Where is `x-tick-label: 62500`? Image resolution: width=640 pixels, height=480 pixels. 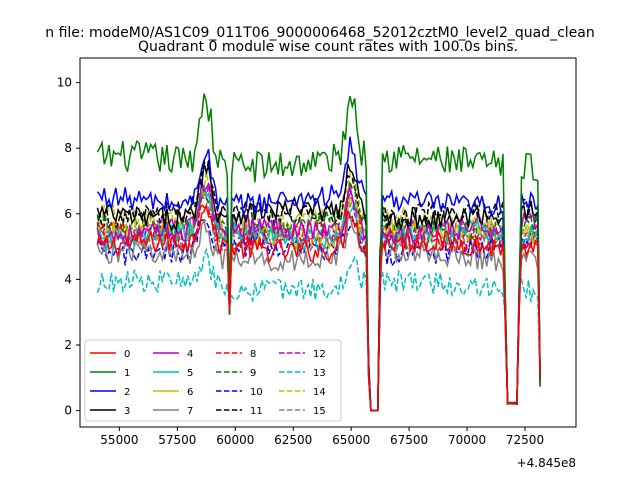
x-tick-label: 62500 is located at coordinates (293, 440).